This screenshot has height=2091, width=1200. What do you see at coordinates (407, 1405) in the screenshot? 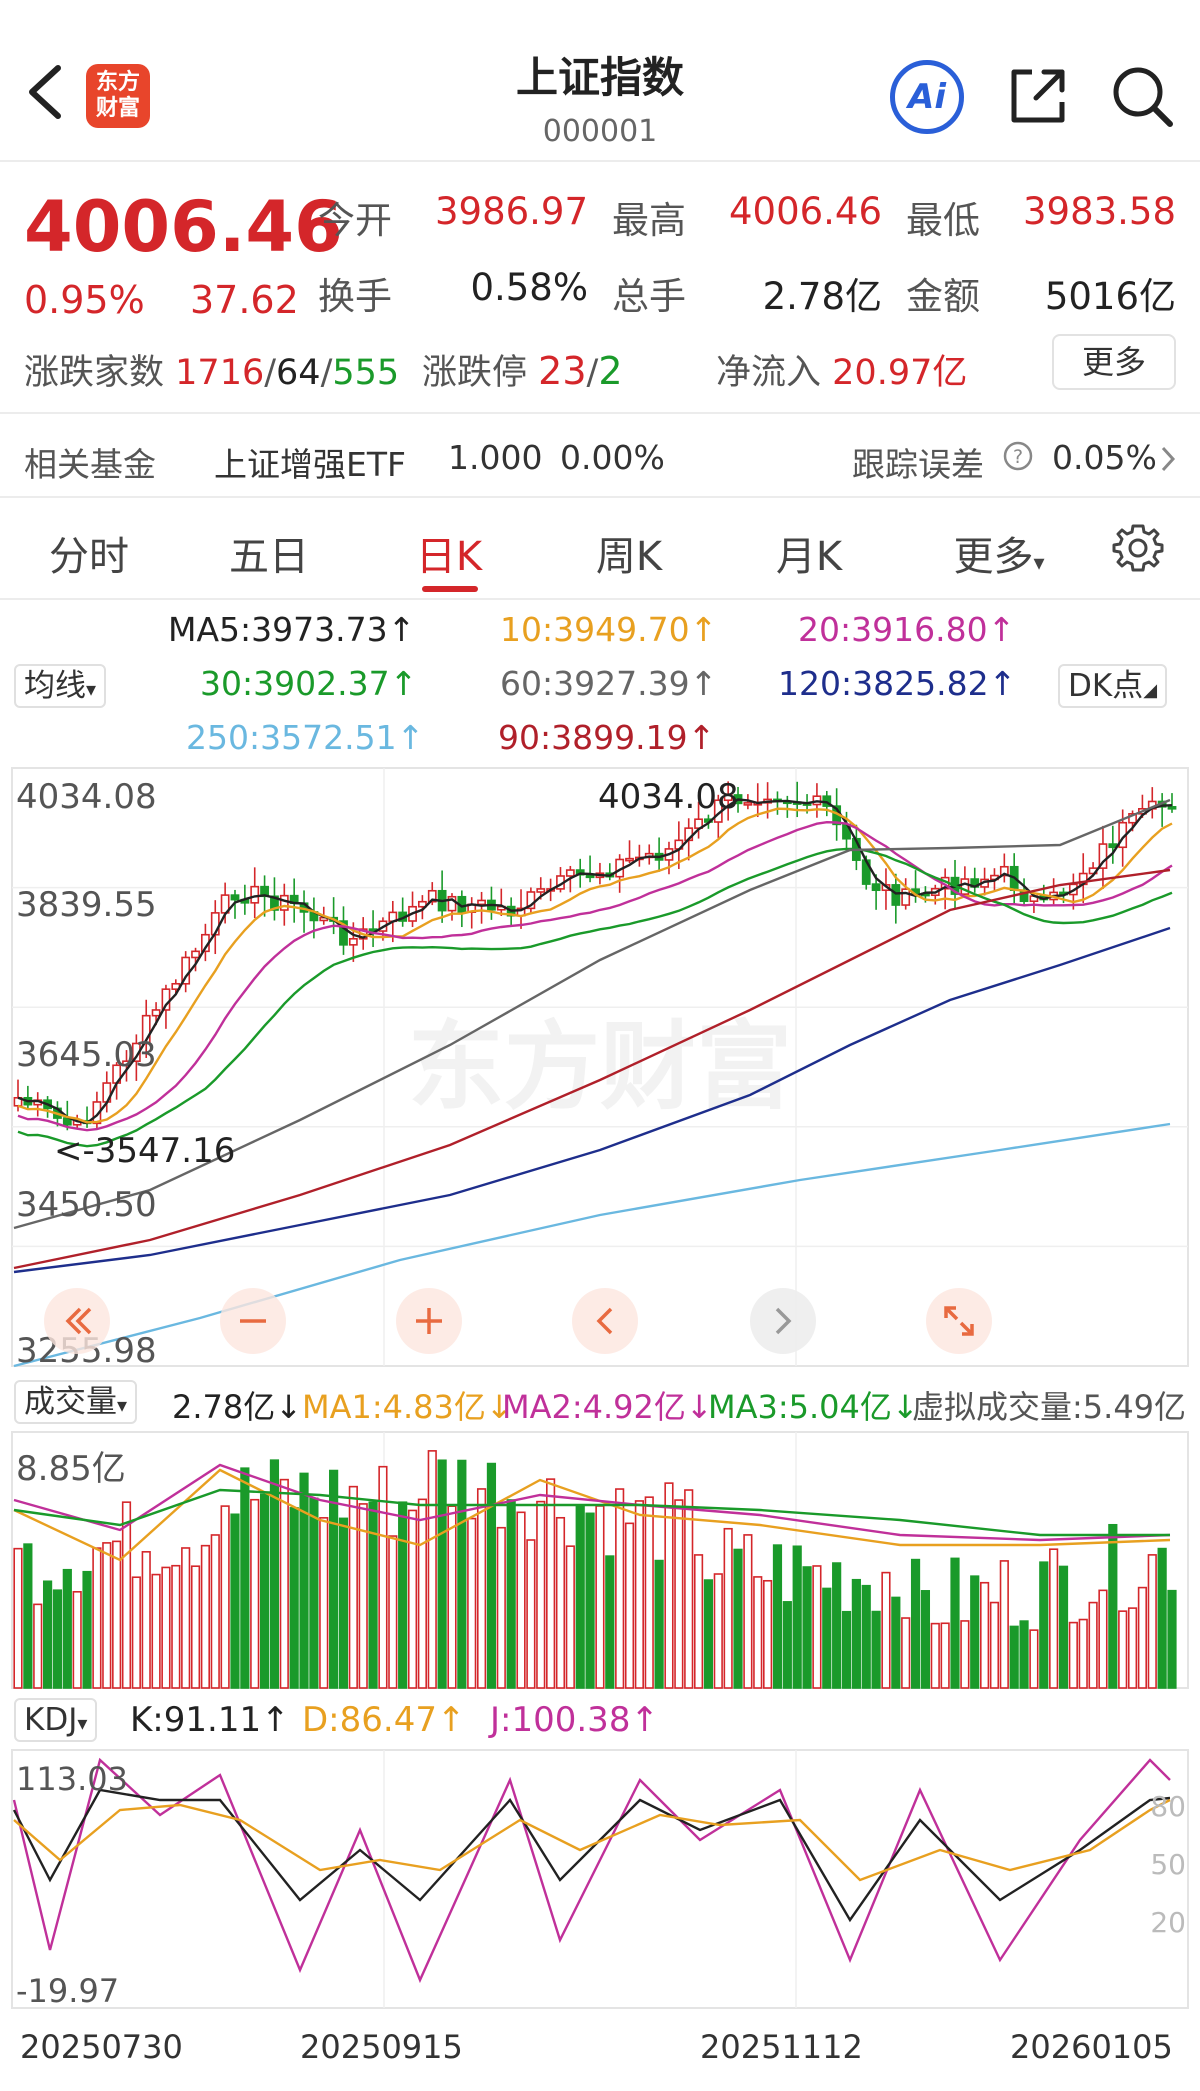
I see `volume-ma1: MA1:4.83亿↓` at bounding box center [407, 1405].